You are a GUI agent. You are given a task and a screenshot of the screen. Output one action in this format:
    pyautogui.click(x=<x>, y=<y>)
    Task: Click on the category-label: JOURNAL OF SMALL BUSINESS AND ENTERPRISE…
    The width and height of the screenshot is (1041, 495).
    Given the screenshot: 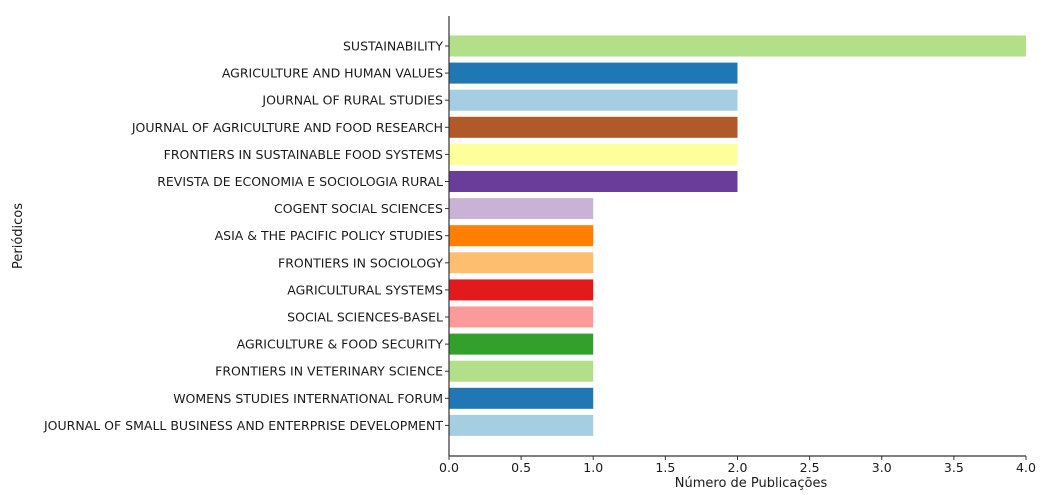 What is the action you would take?
    pyautogui.click(x=243, y=425)
    